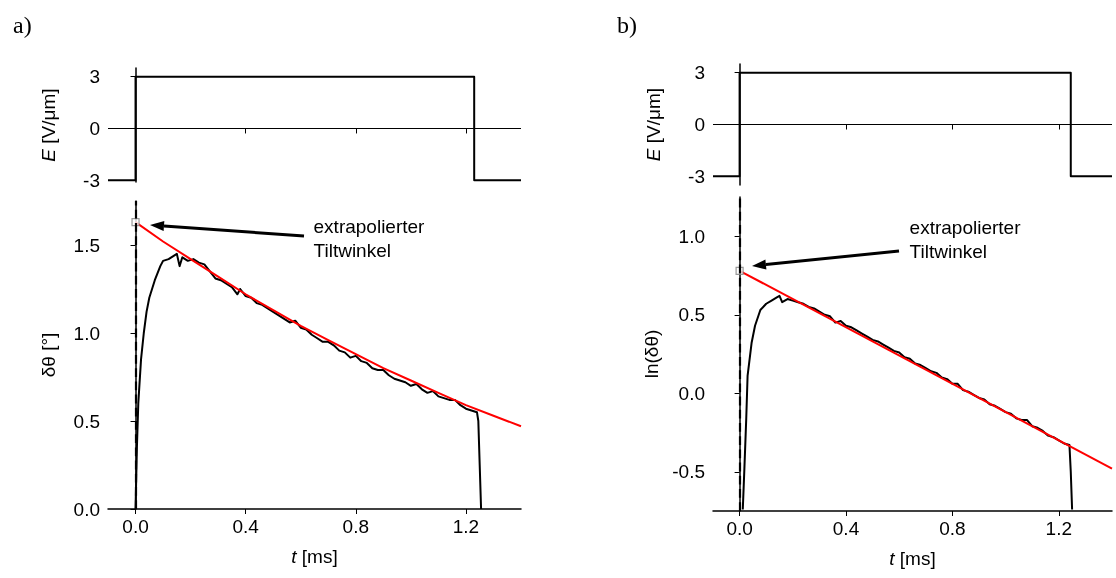 This screenshot has width=1116, height=578. Describe the element at coordinates (86, 245) in the screenshot. I see `y-tick-label: 1.5` at that location.